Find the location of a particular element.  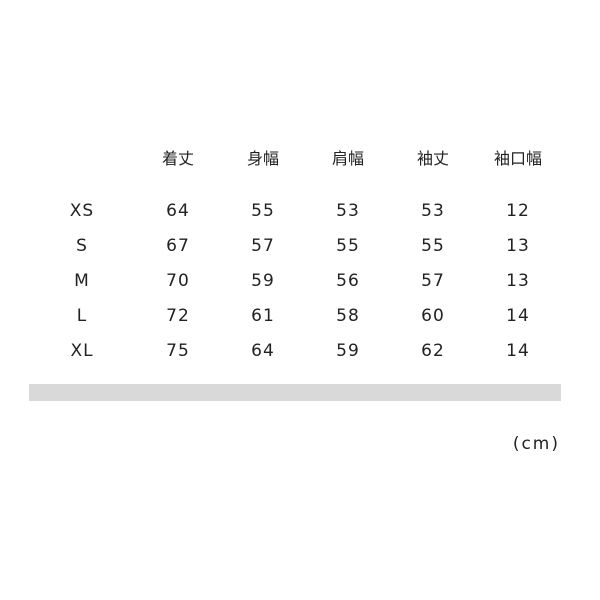

measurement-cell: 75 is located at coordinates (178, 351).